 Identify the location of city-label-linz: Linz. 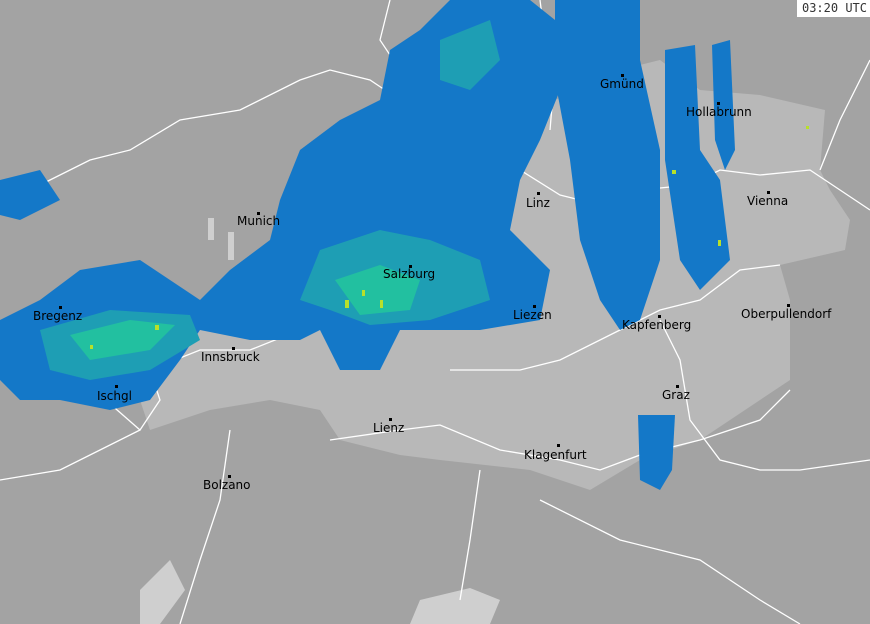
(538, 203).